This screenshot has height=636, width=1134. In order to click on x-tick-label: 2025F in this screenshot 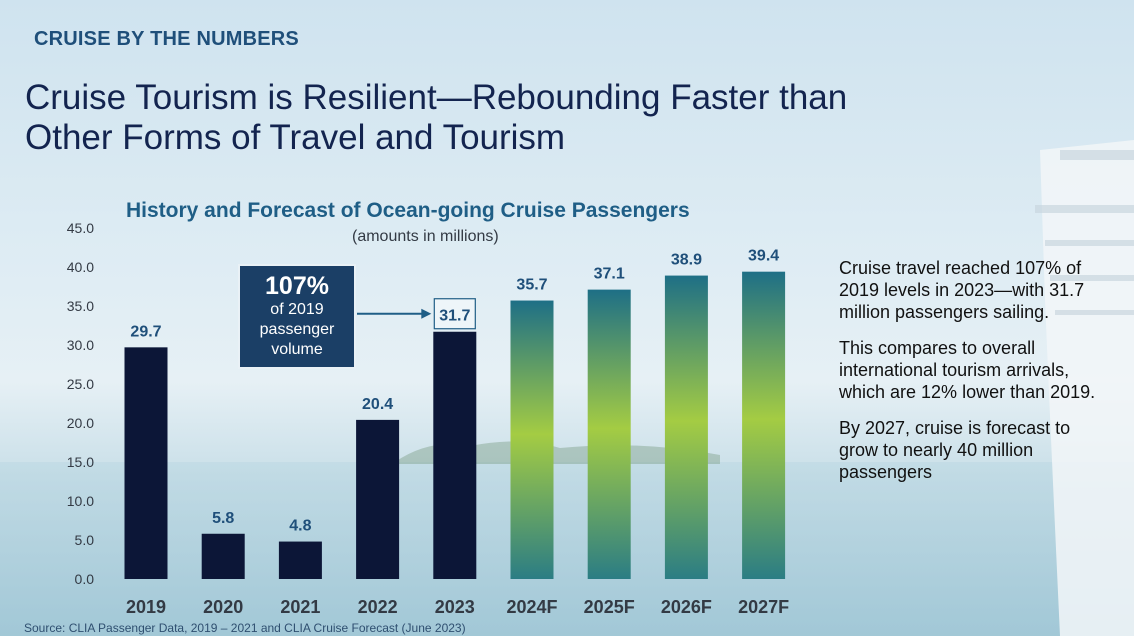, I will do `click(609, 607)`.